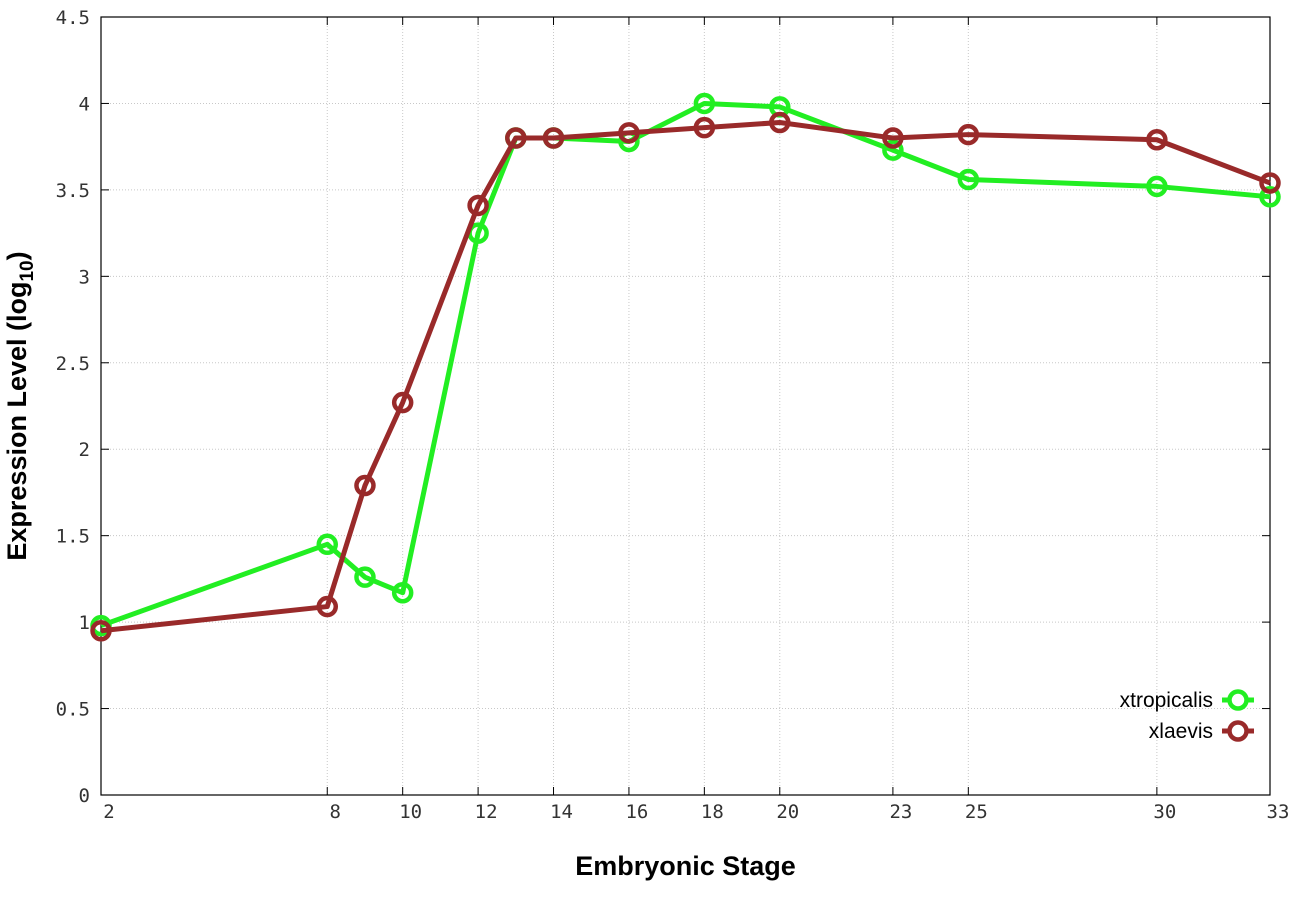  I want to click on y-tick-label: 3.5, so click(73, 191).